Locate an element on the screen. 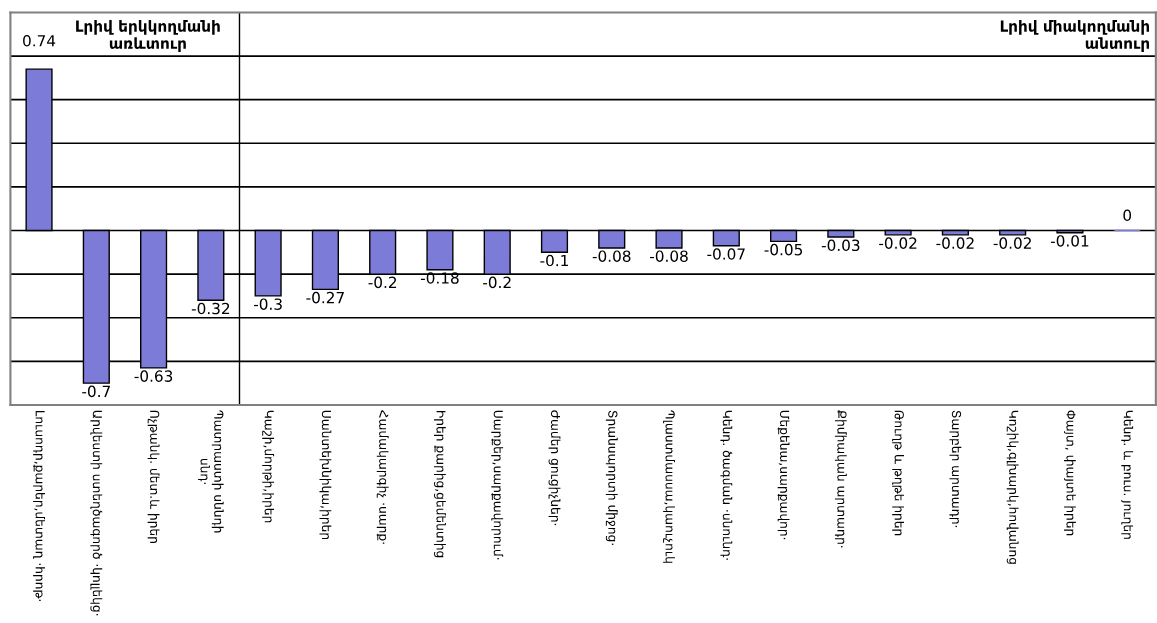 This screenshot has height=623, width=1157. x-tick-label: Կաշի,մորթի,իրեր is located at coordinates (268, 466).